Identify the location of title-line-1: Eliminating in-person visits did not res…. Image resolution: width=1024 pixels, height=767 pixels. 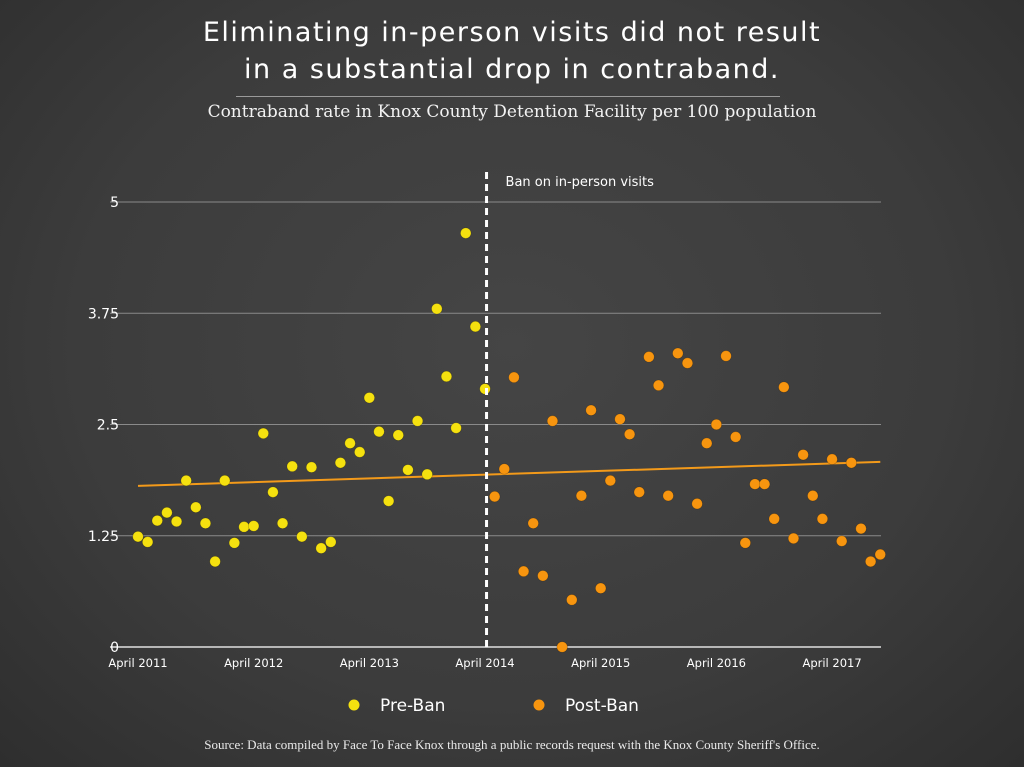
(512, 32).